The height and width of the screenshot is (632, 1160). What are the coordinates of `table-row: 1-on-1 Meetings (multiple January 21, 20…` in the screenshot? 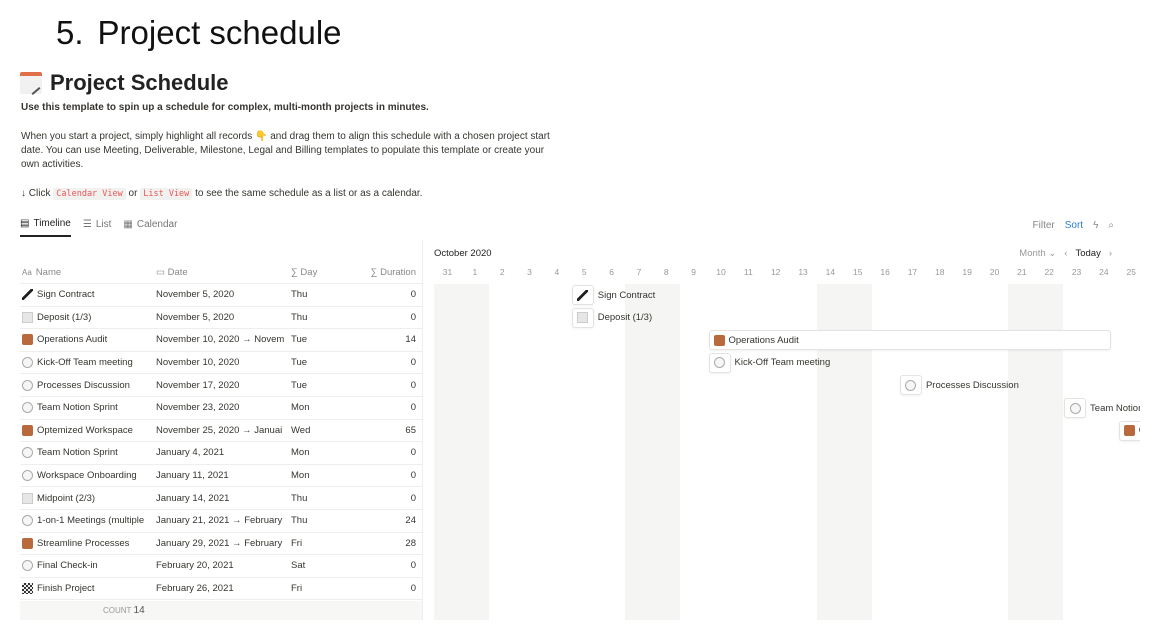 It's located at (221, 521).